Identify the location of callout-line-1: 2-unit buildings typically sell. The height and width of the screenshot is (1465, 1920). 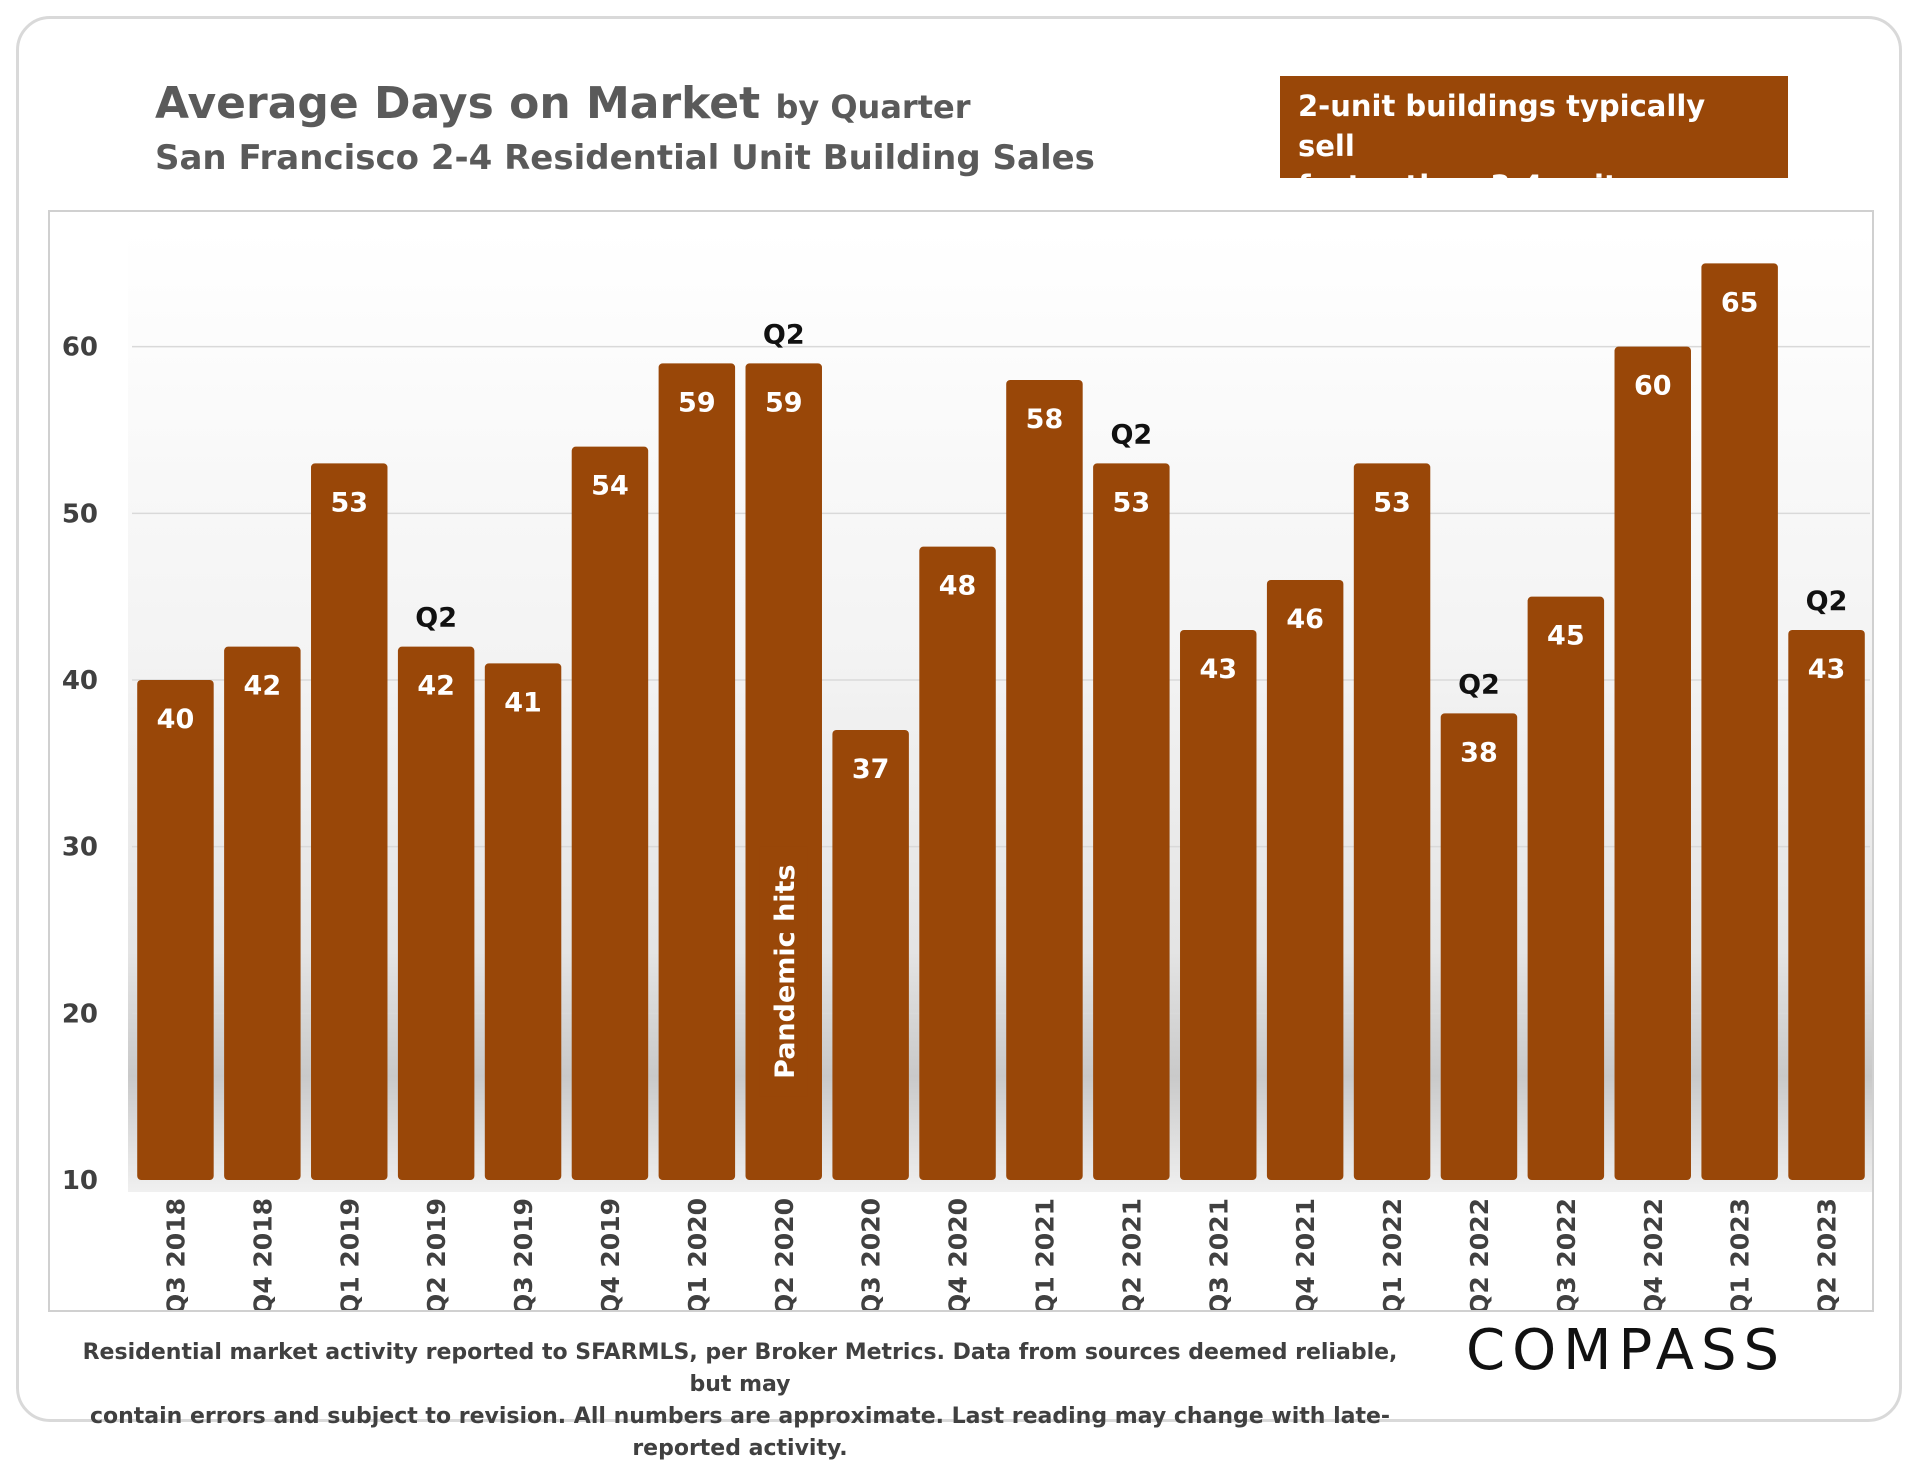
(1502, 126).